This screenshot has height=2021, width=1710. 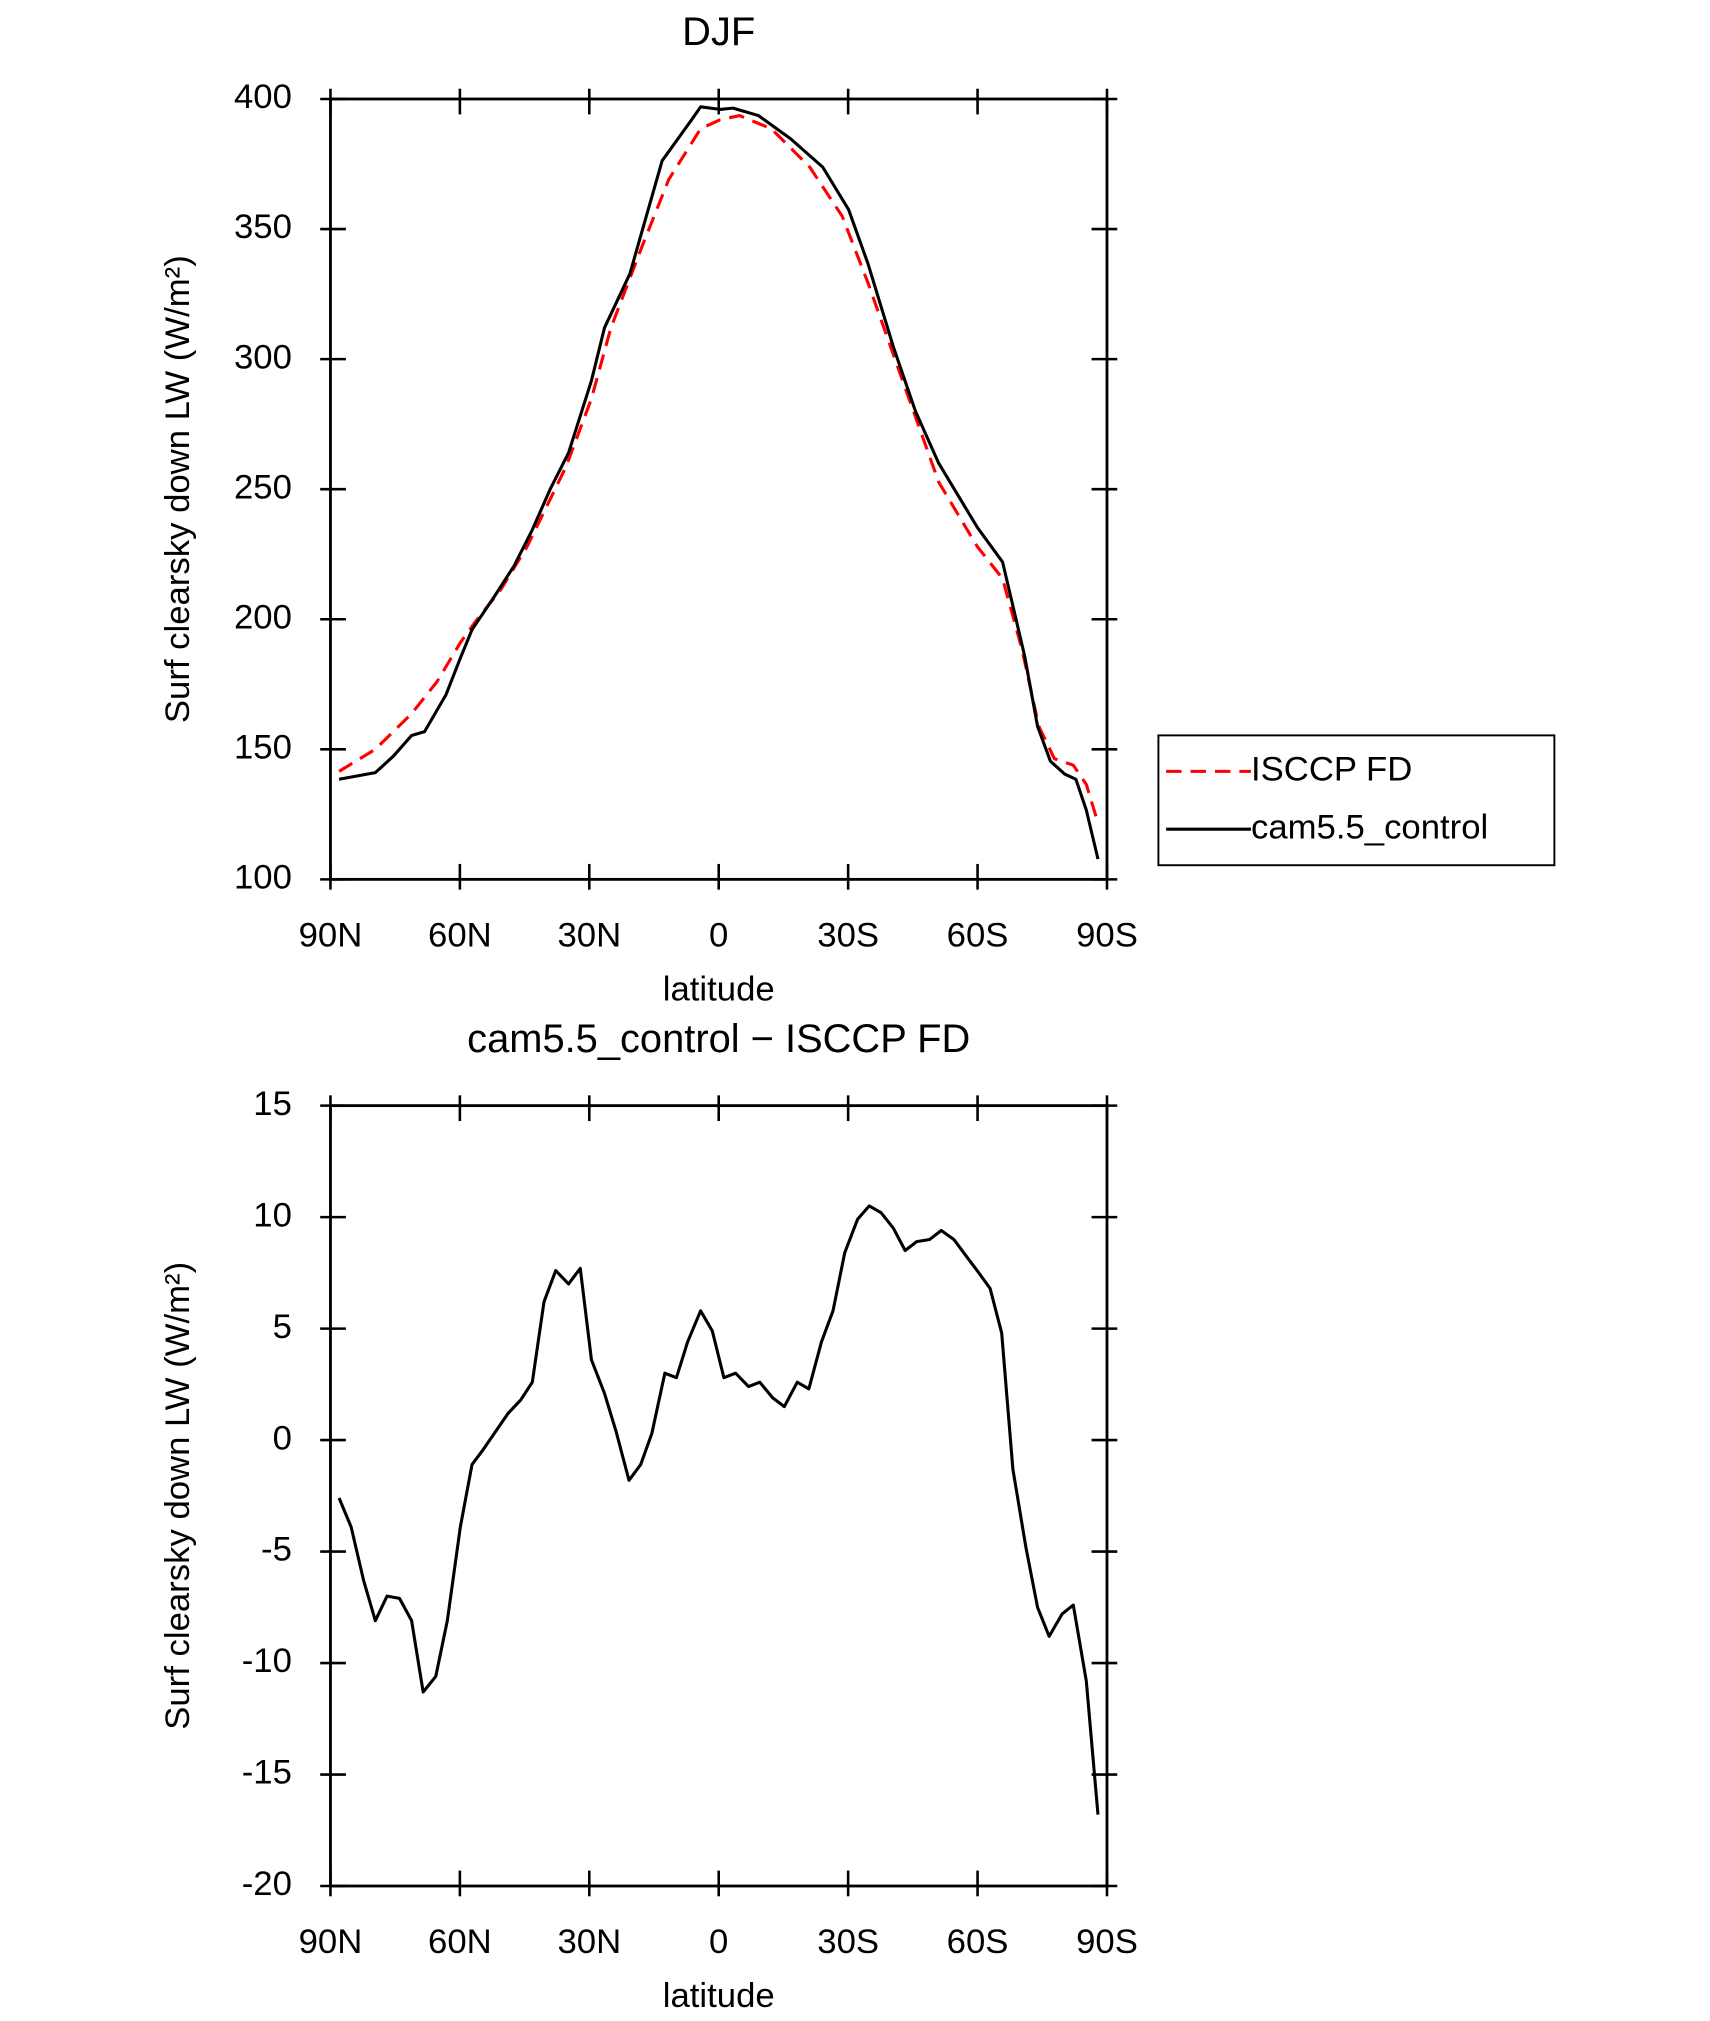 What do you see at coordinates (263, 487) in the screenshot?
I see `y-tick-label: 250` at bounding box center [263, 487].